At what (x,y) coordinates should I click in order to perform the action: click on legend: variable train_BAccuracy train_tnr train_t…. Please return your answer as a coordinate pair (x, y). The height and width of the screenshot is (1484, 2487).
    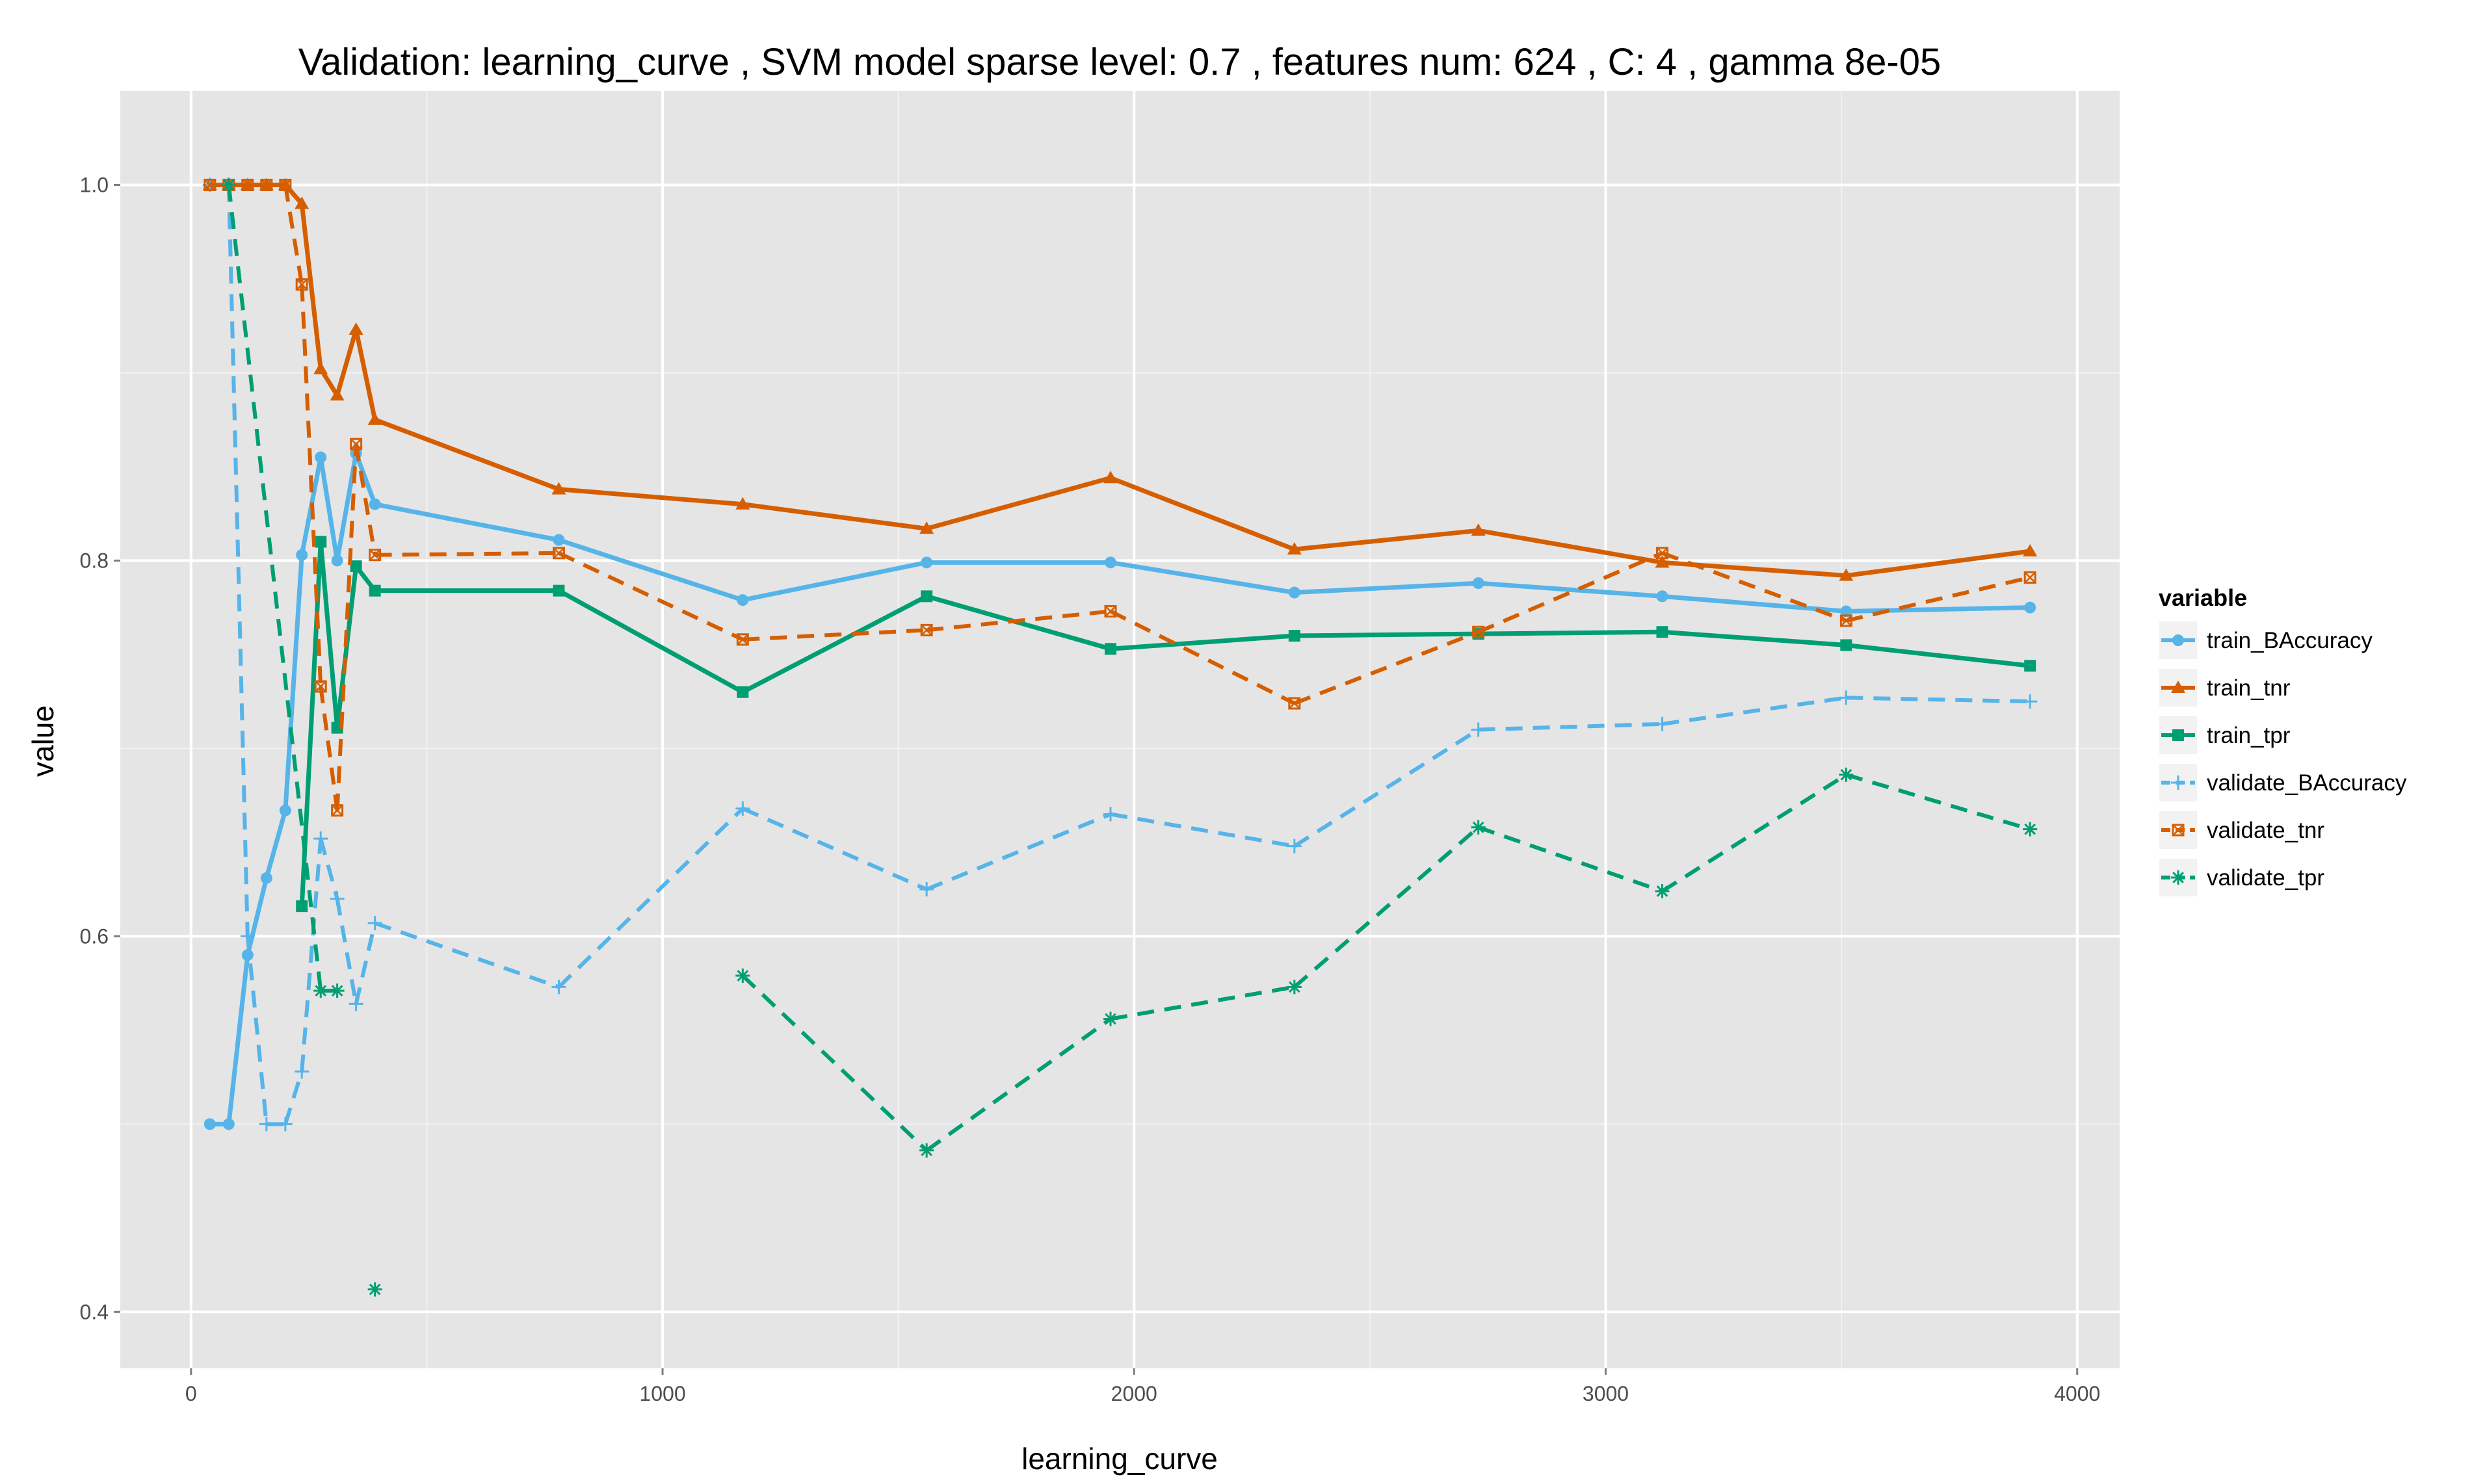
    Looking at the image, I should click on (2282, 741).